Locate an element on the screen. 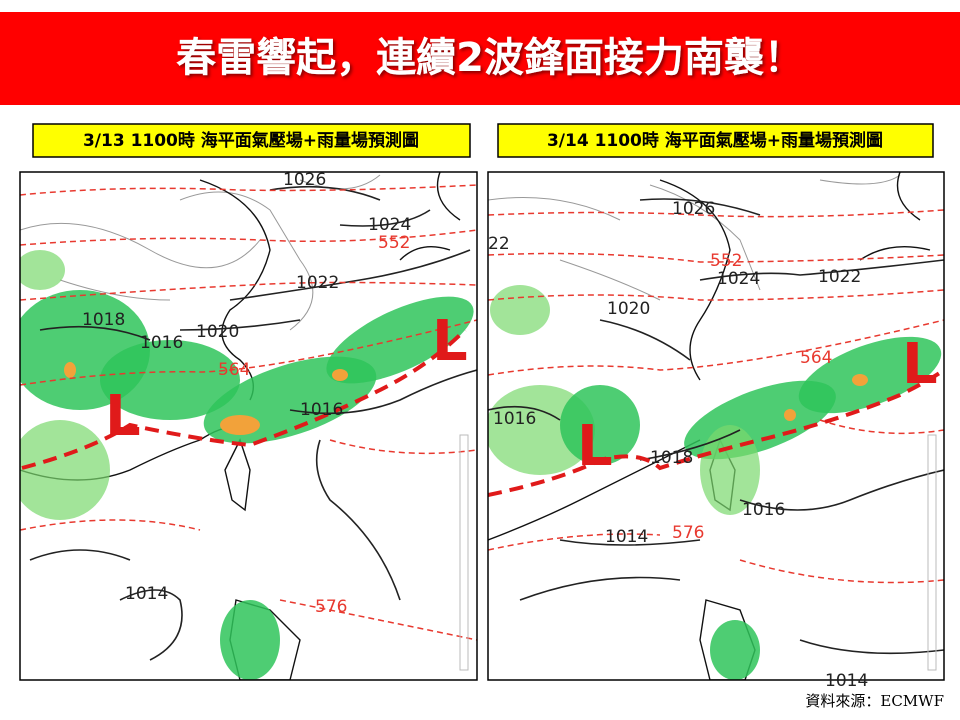 This screenshot has height=720, width=960. source: 資料來源：ECMWF is located at coordinates (874, 701).